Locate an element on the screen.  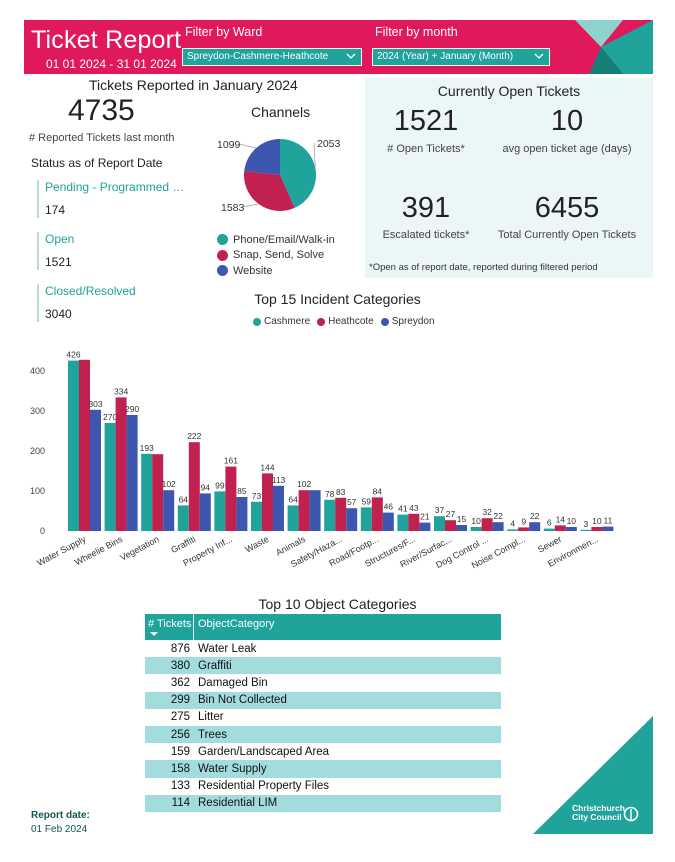
bar-value-label: 46 is located at coordinates (389, 507).